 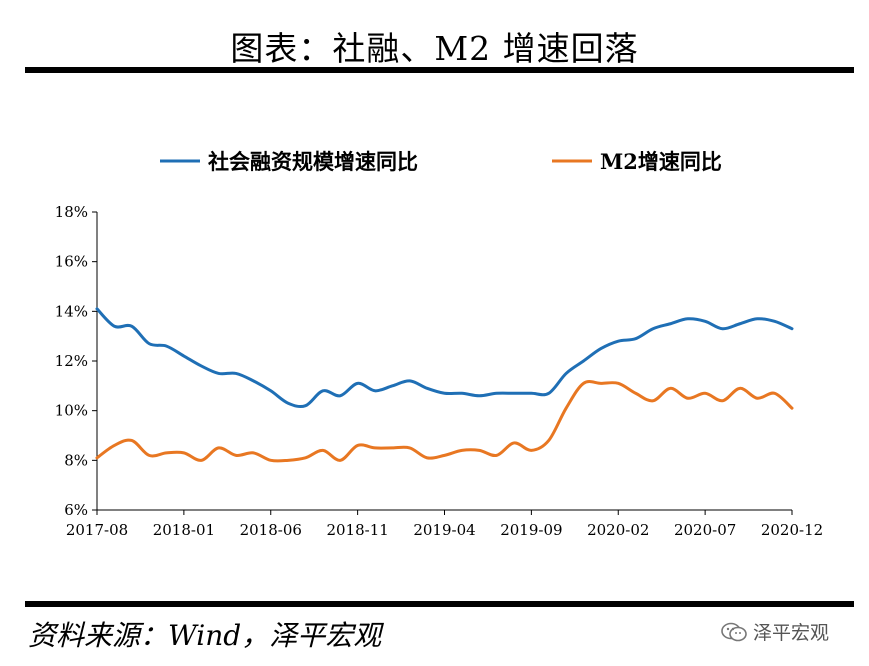 What do you see at coordinates (434, 48) in the screenshot?
I see `page-title: 图表：社融、M2 增速回落` at bounding box center [434, 48].